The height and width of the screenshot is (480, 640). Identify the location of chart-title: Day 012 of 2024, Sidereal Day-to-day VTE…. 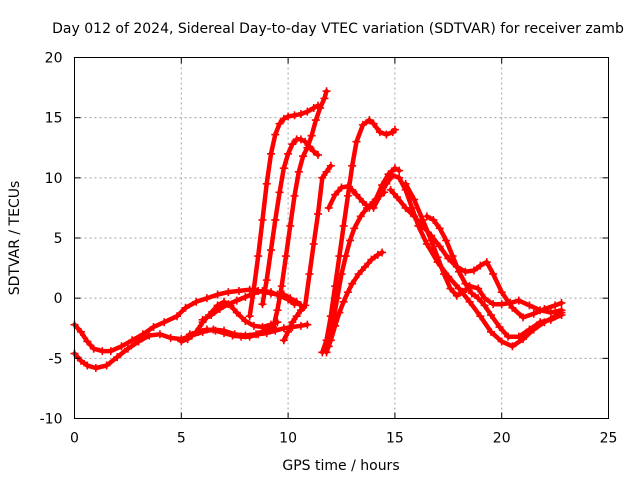
(338, 29).